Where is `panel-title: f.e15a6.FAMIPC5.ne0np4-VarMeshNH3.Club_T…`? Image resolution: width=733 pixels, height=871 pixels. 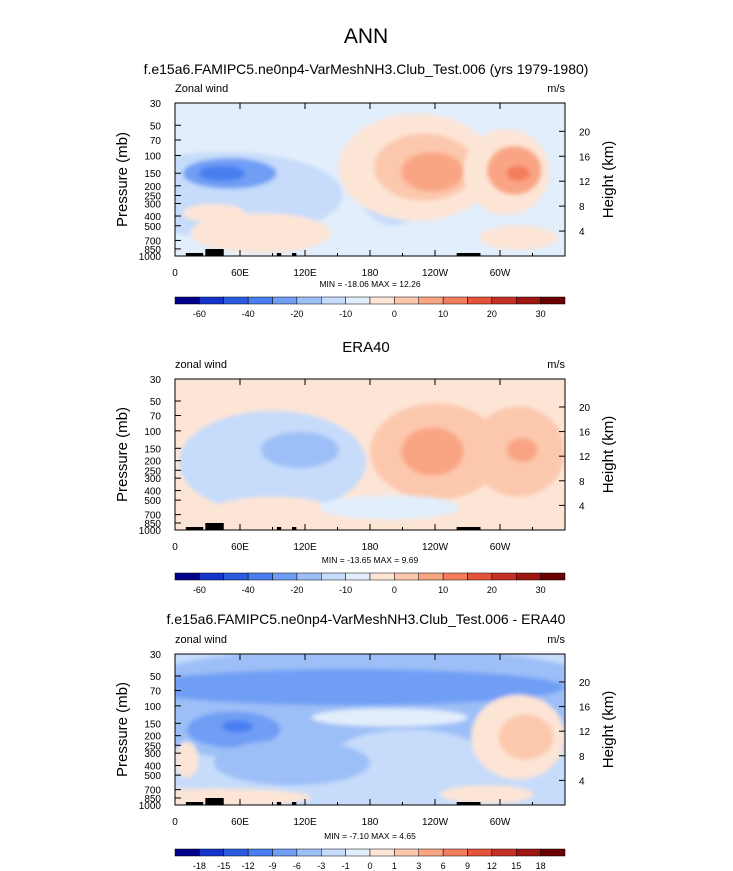 panel-title: f.e15a6.FAMIPC5.ne0np4-VarMeshNH3.Club_T… is located at coordinates (366, 69).